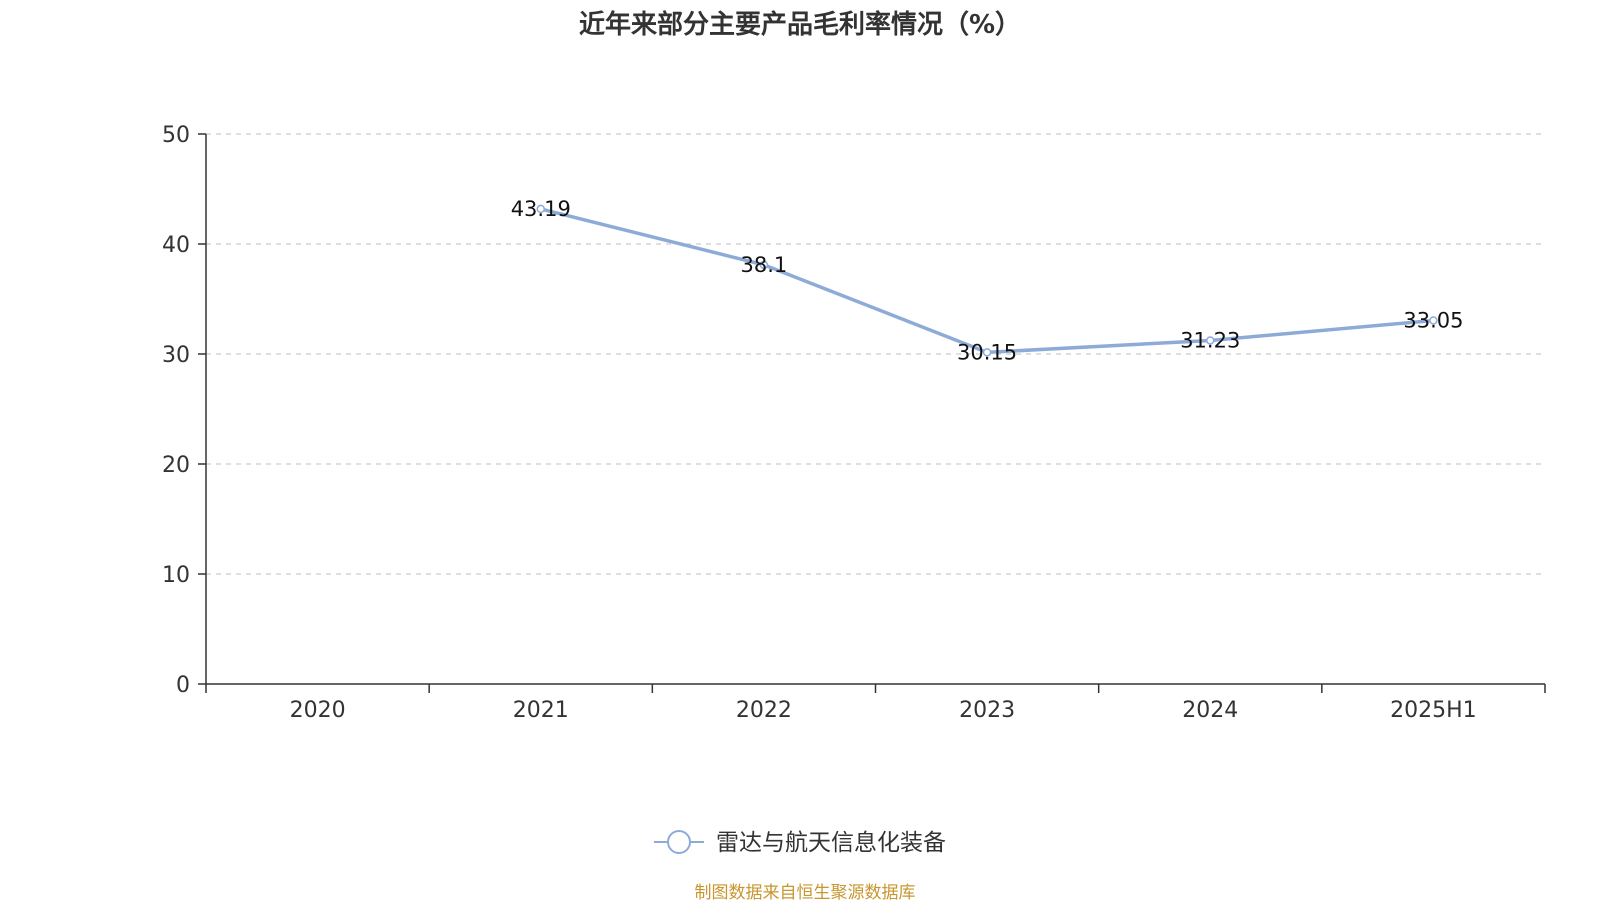 This screenshot has width=1600, height=900. I want to click on x-tick-label: 2020, so click(318, 710).